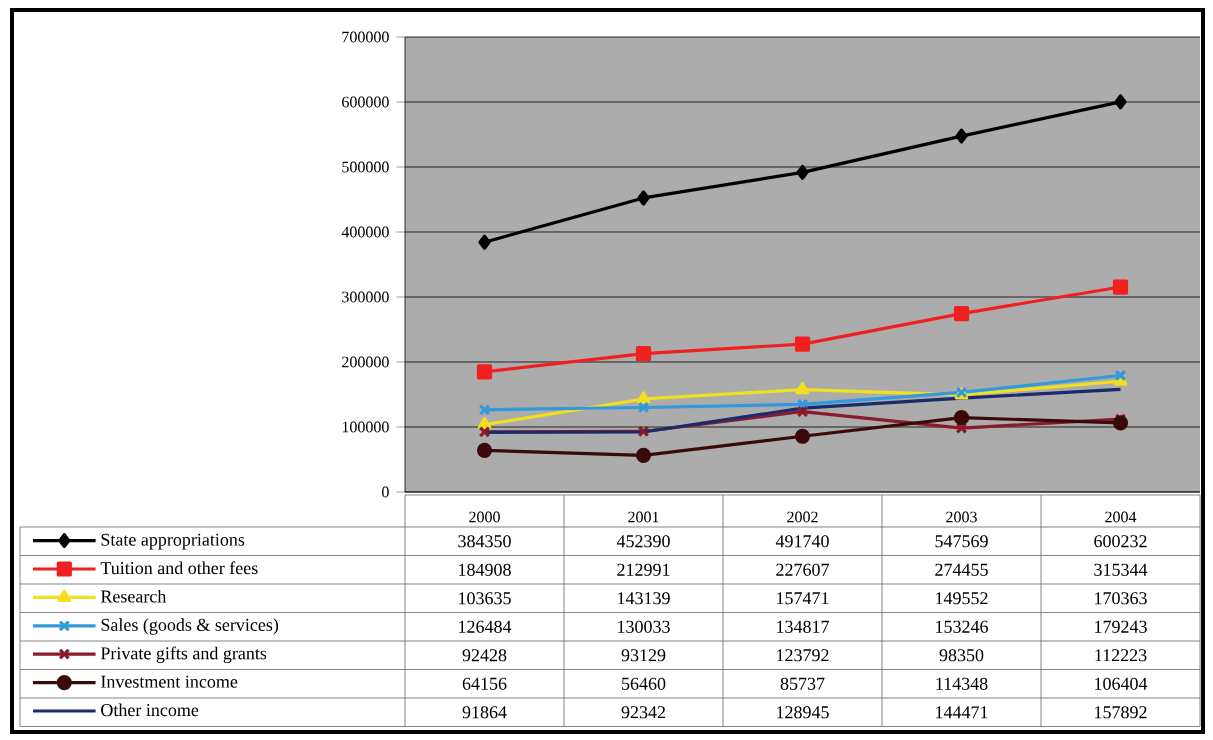 Image resolution: width=1213 pixels, height=740 pixels. What do you see at coordinates (365, 102) in the screenshot?
I see `y-tick-label: 600000` at bounding box center [365, 102].